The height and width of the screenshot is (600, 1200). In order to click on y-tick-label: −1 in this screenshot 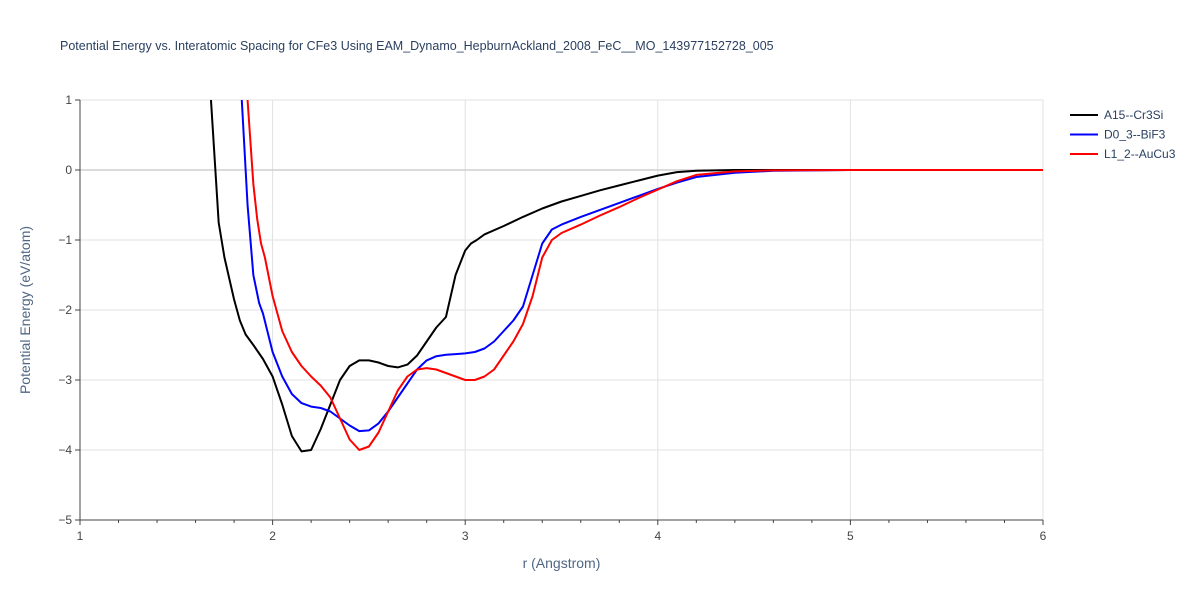, I will do `click(65, 240)`.